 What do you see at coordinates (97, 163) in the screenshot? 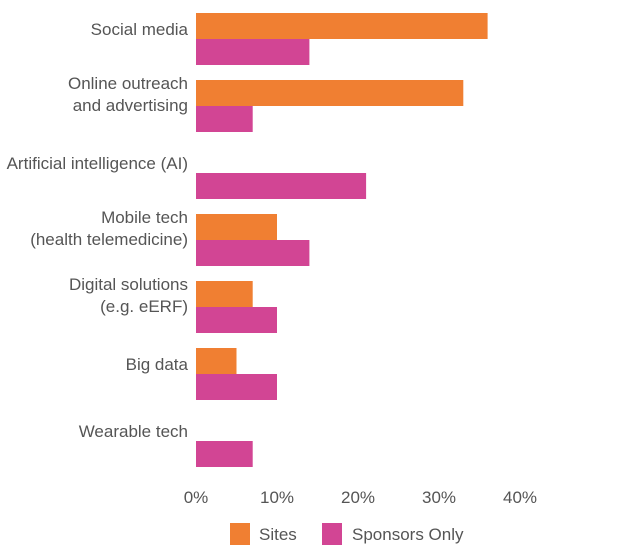
I see `category-label-2-line-0: Artificial intelligence (AI)` at bounding box center [97, 163].